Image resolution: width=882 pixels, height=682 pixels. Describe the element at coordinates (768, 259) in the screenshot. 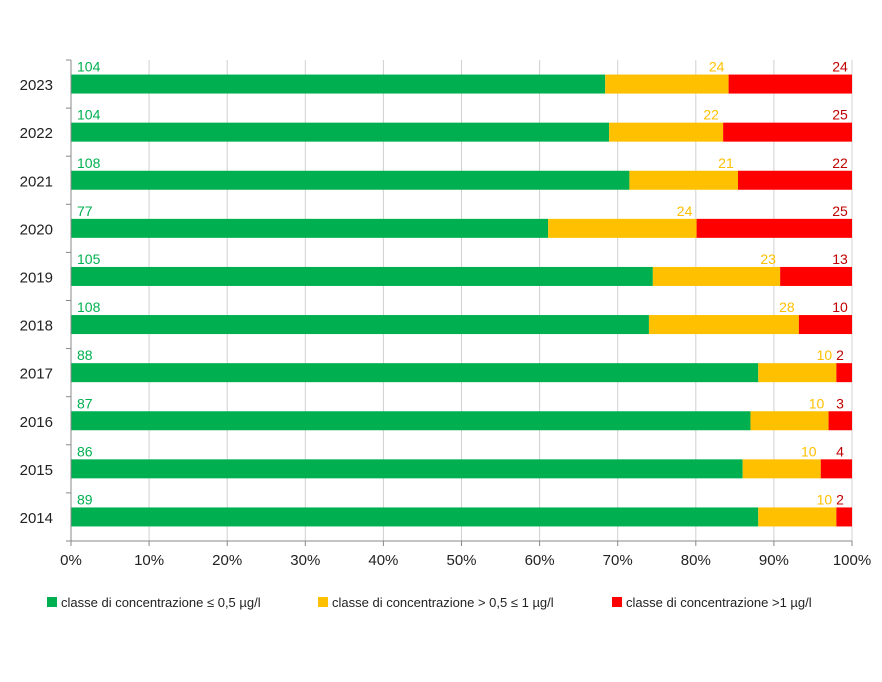

I see `data-label: 23` at that location.